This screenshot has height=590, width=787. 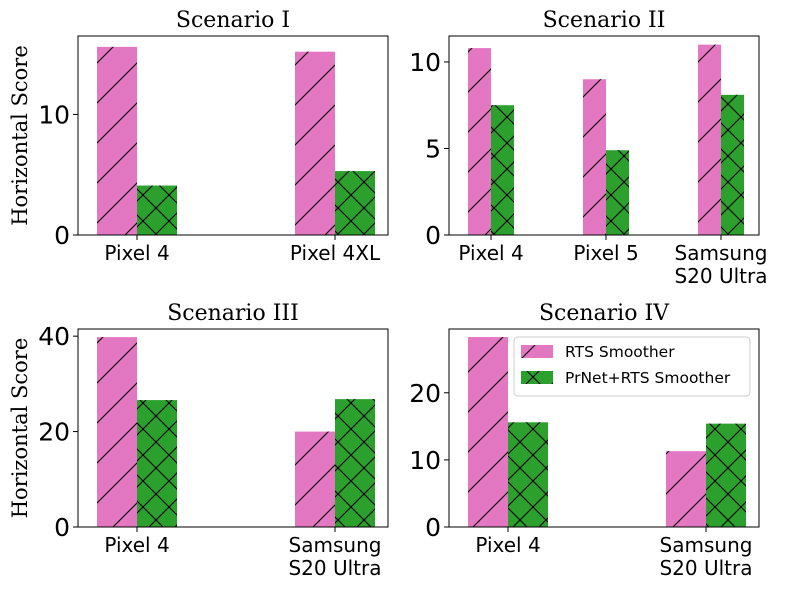 I want to click on legend-box, so click(x=632, y=366).